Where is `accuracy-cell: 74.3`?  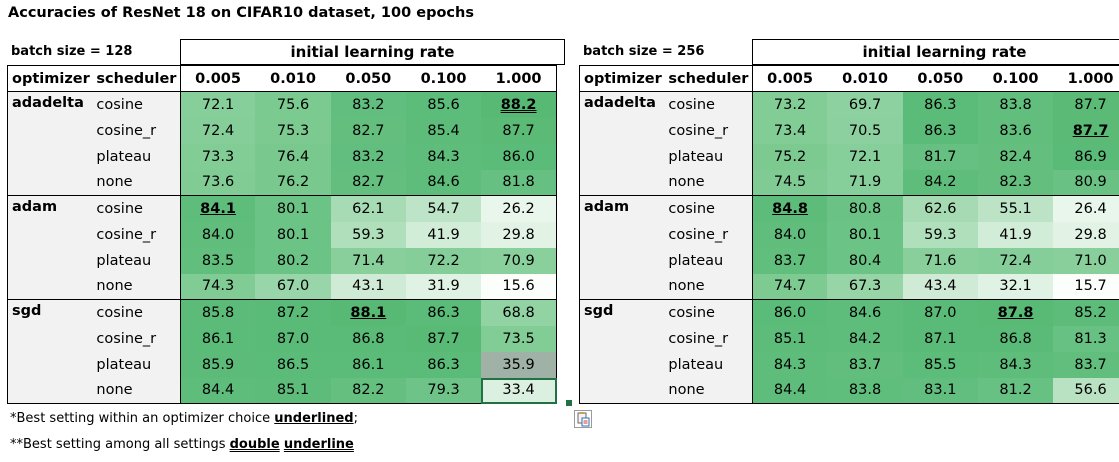 accuracy-cell: 74.3 is located at coordinates (218, 286).